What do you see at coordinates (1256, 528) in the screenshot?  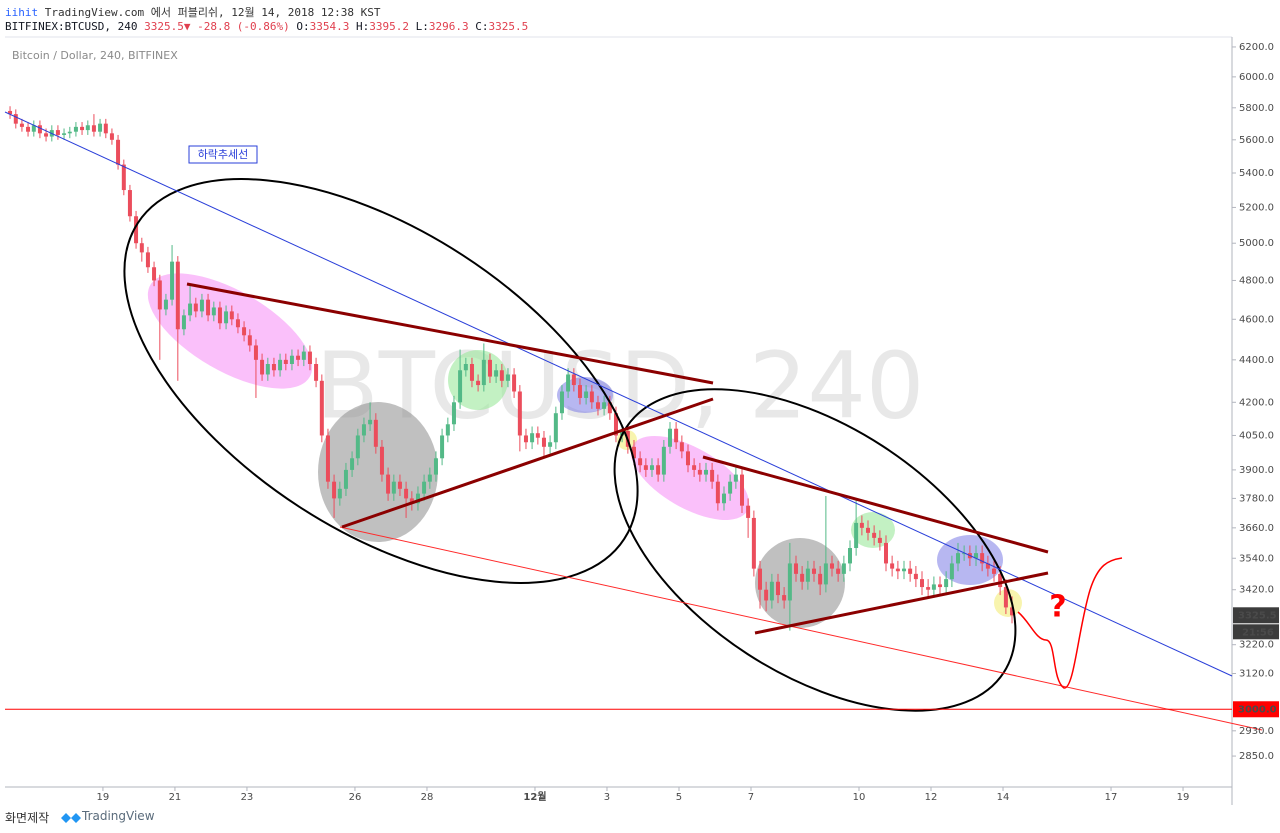 I see `y-tick-label: 3660.0` at bounding box center [1256, 528].